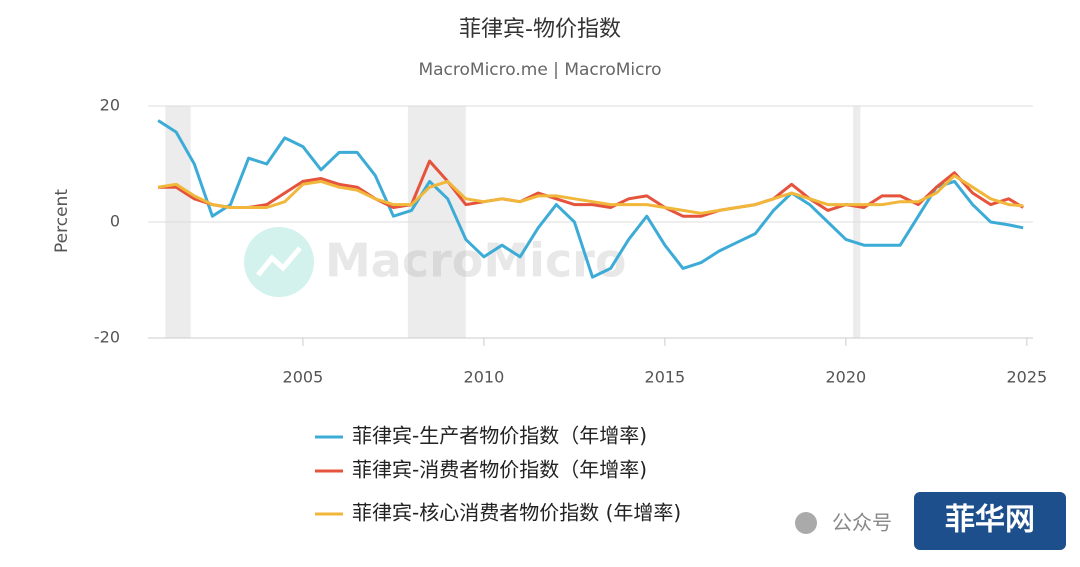 This screenshot has width=1080, height=567. What do you see at coordinates (862, 523) in the screenshot?
I see `overlay-label: 公众号` at bounding box center [862, 523].